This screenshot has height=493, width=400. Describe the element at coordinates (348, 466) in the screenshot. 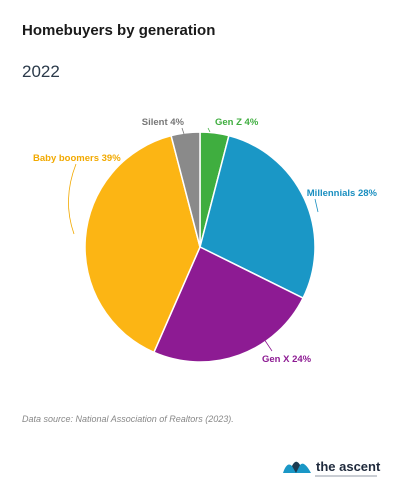

I see `brand-name: the ascent` at that location.